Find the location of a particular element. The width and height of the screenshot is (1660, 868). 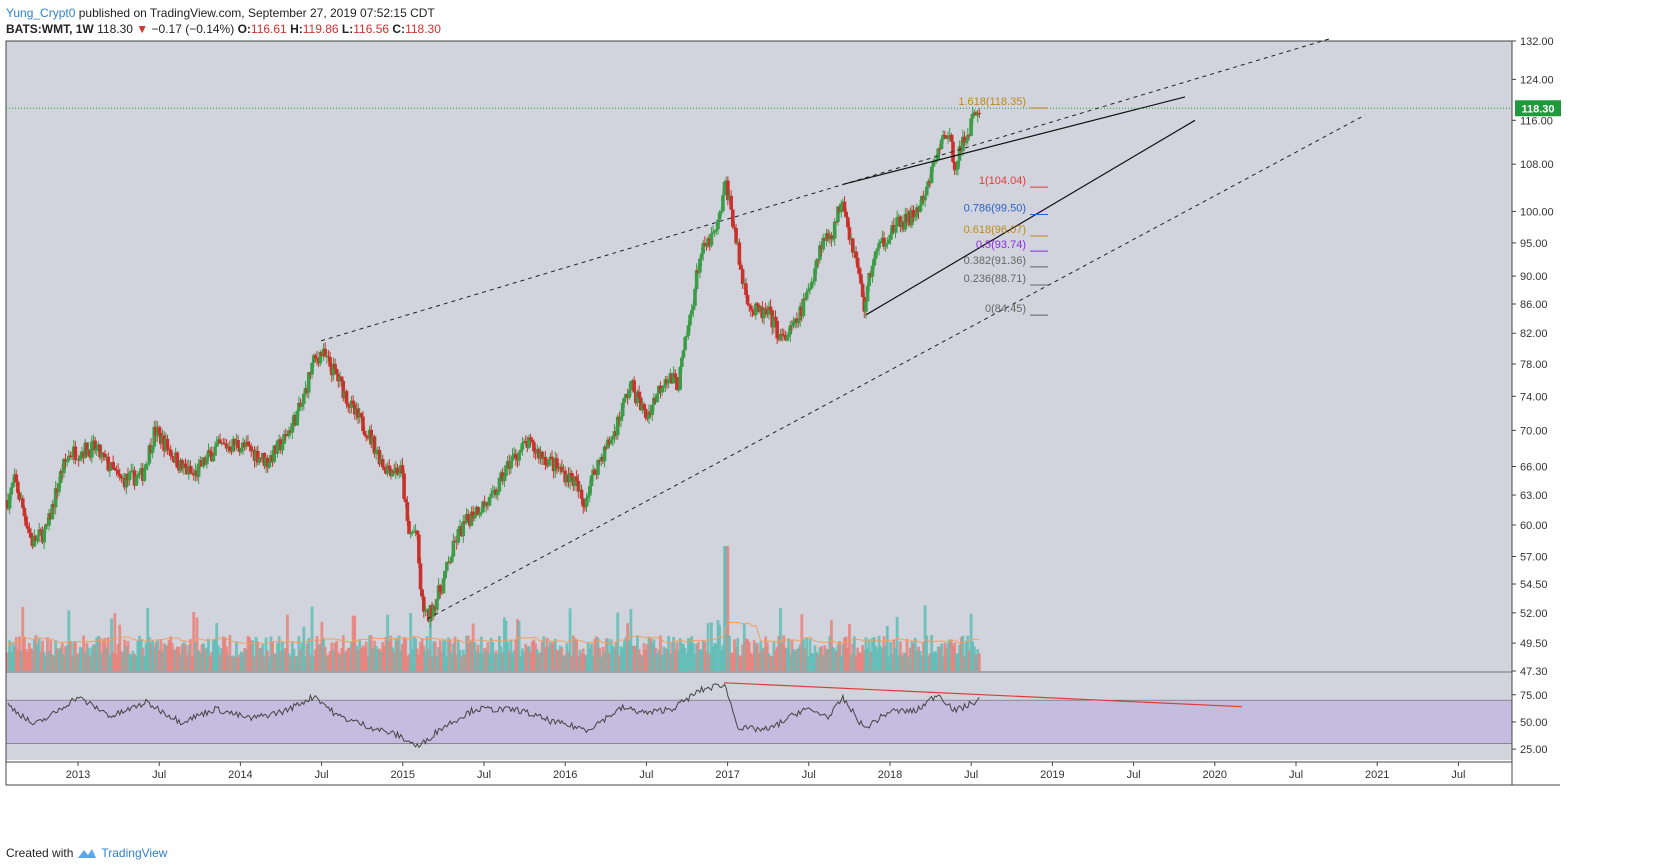

time-tick-label: 2020 is located at coordinates (1215, 775).